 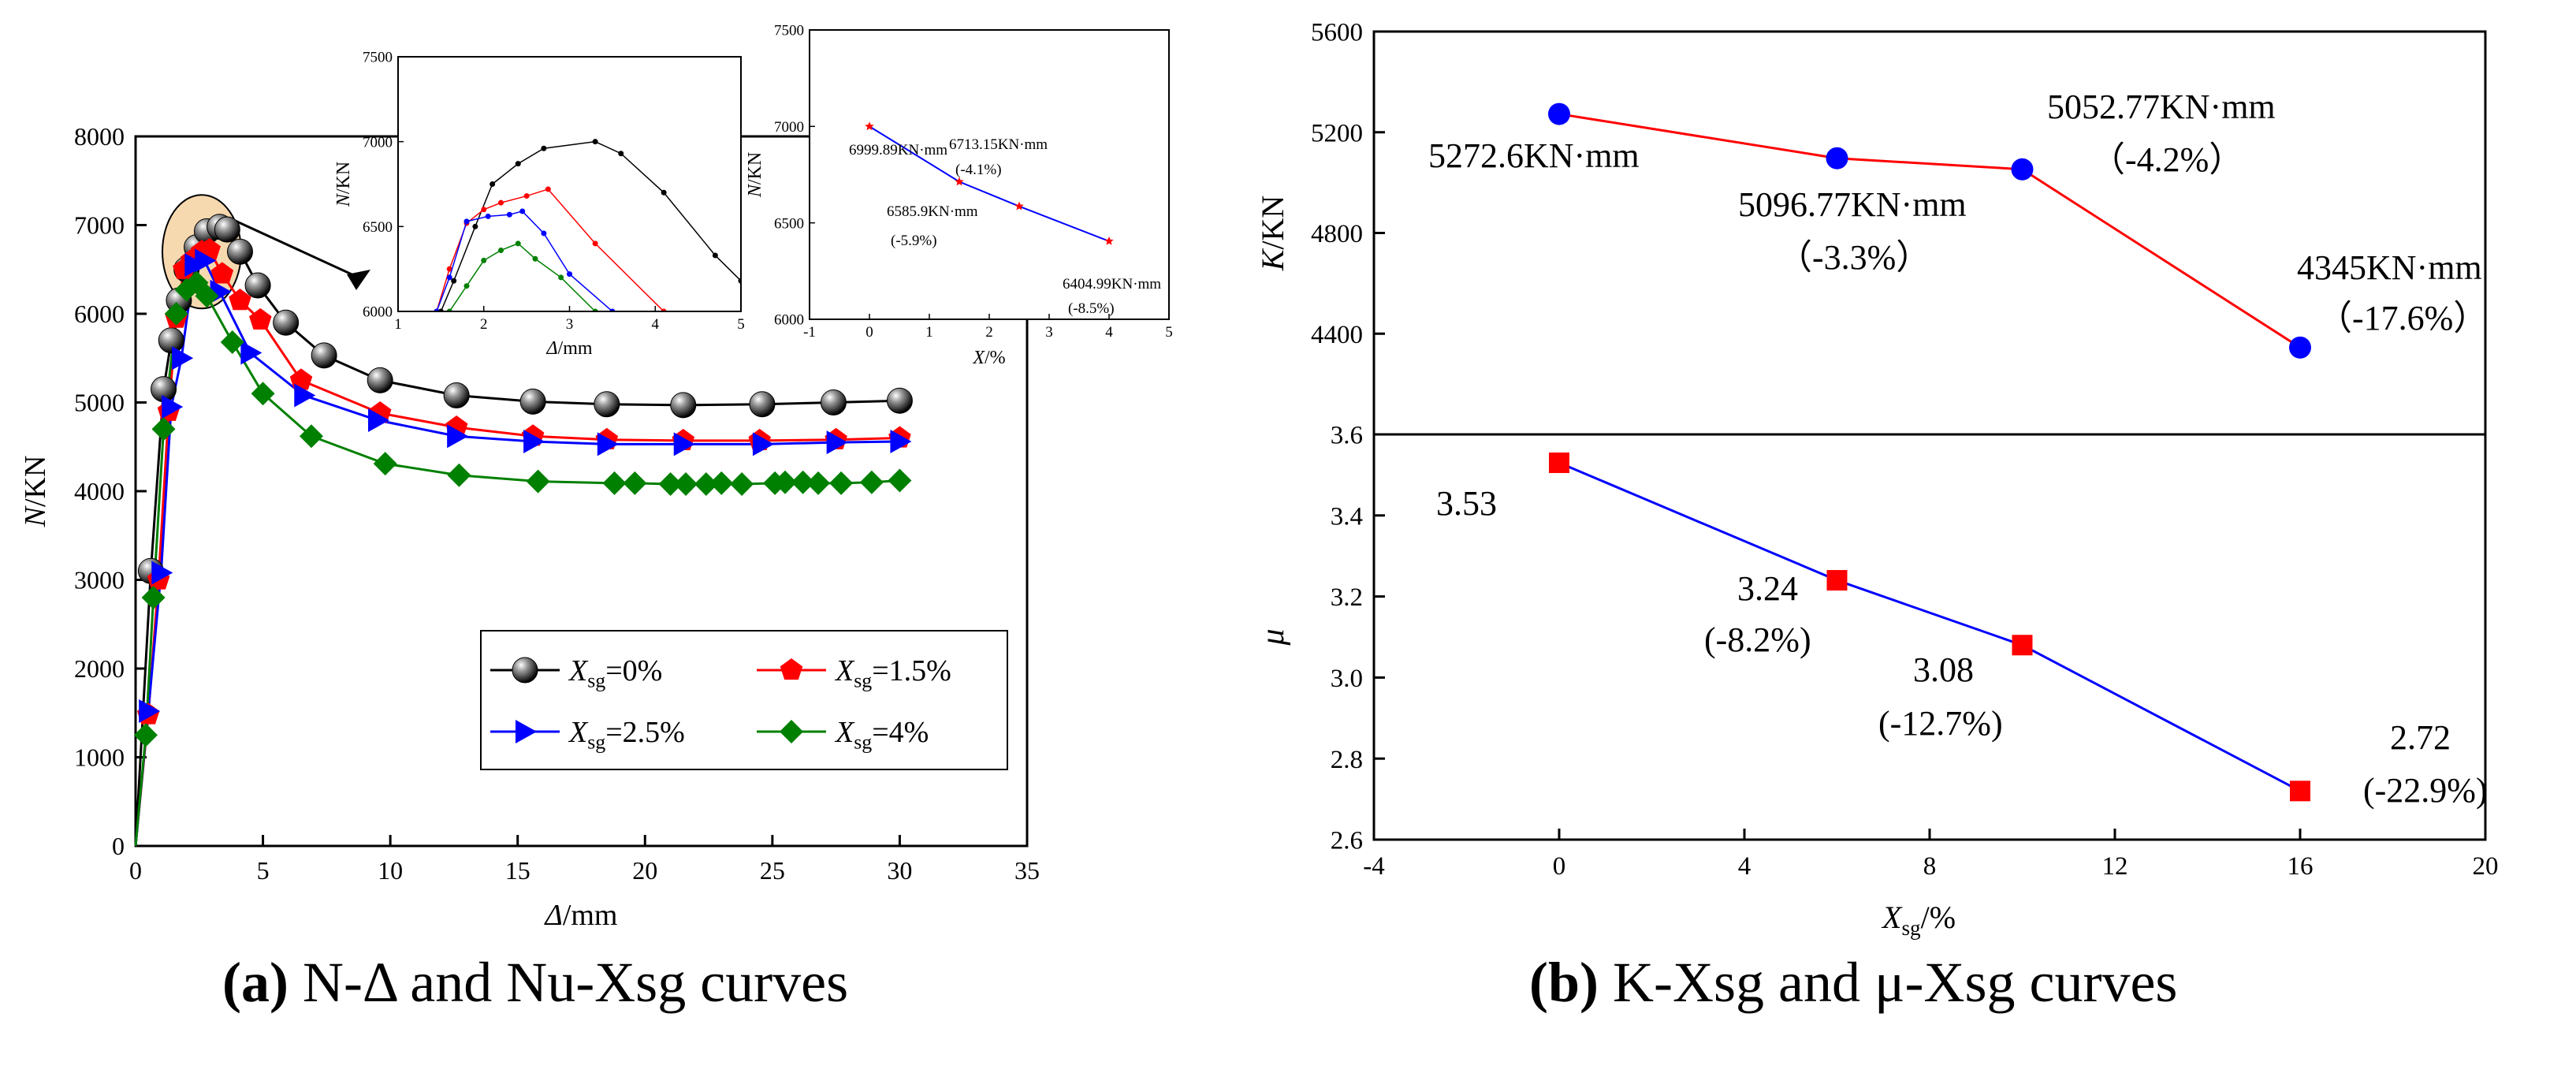 I want to click on nd-main-y-tick-label: 7000, so click(x=99, y=225).